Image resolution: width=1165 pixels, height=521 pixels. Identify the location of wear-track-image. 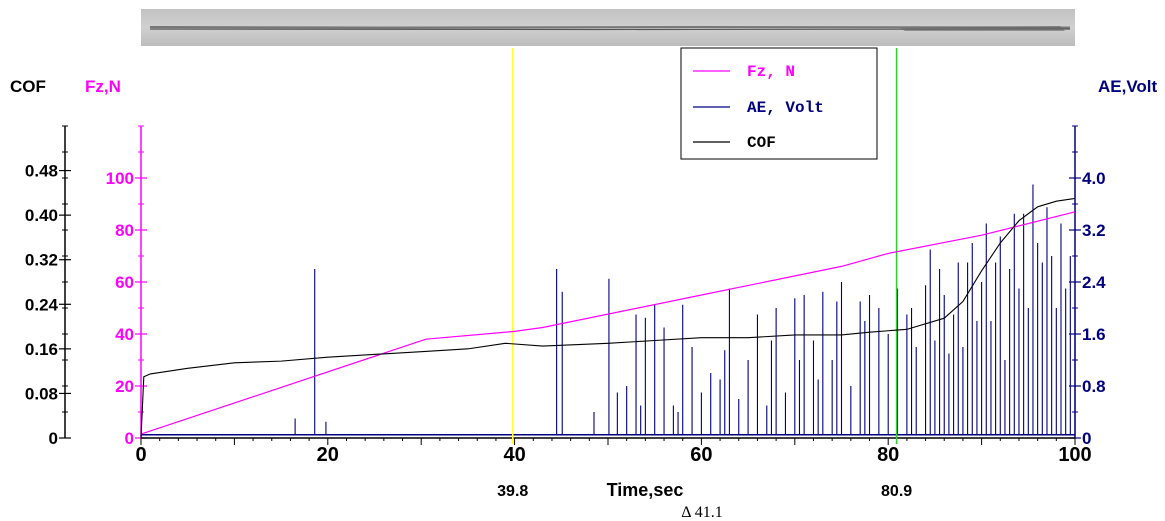
(608, 27).